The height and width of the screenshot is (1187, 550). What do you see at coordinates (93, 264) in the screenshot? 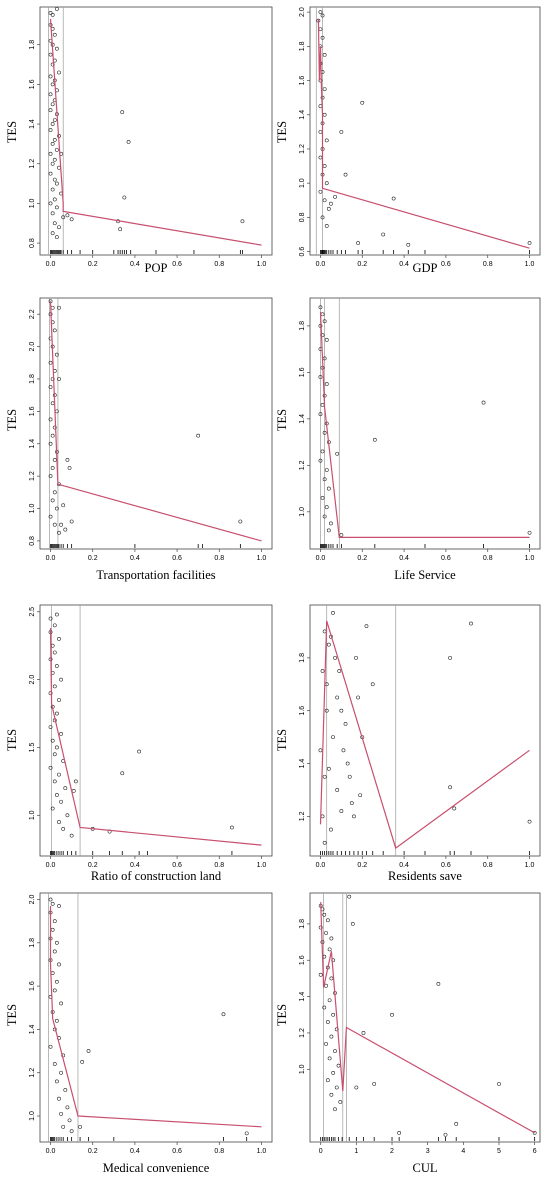
I see `x-tick-label: 0.2` at bounding box center [93, 264].